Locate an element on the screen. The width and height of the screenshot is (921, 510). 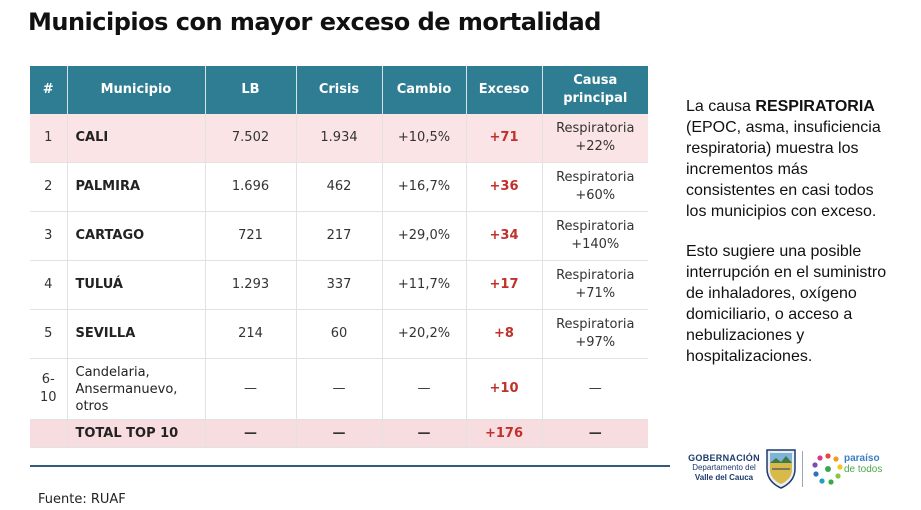
row-causa: Respiratoria +140% is located at coordinates (595, 236).